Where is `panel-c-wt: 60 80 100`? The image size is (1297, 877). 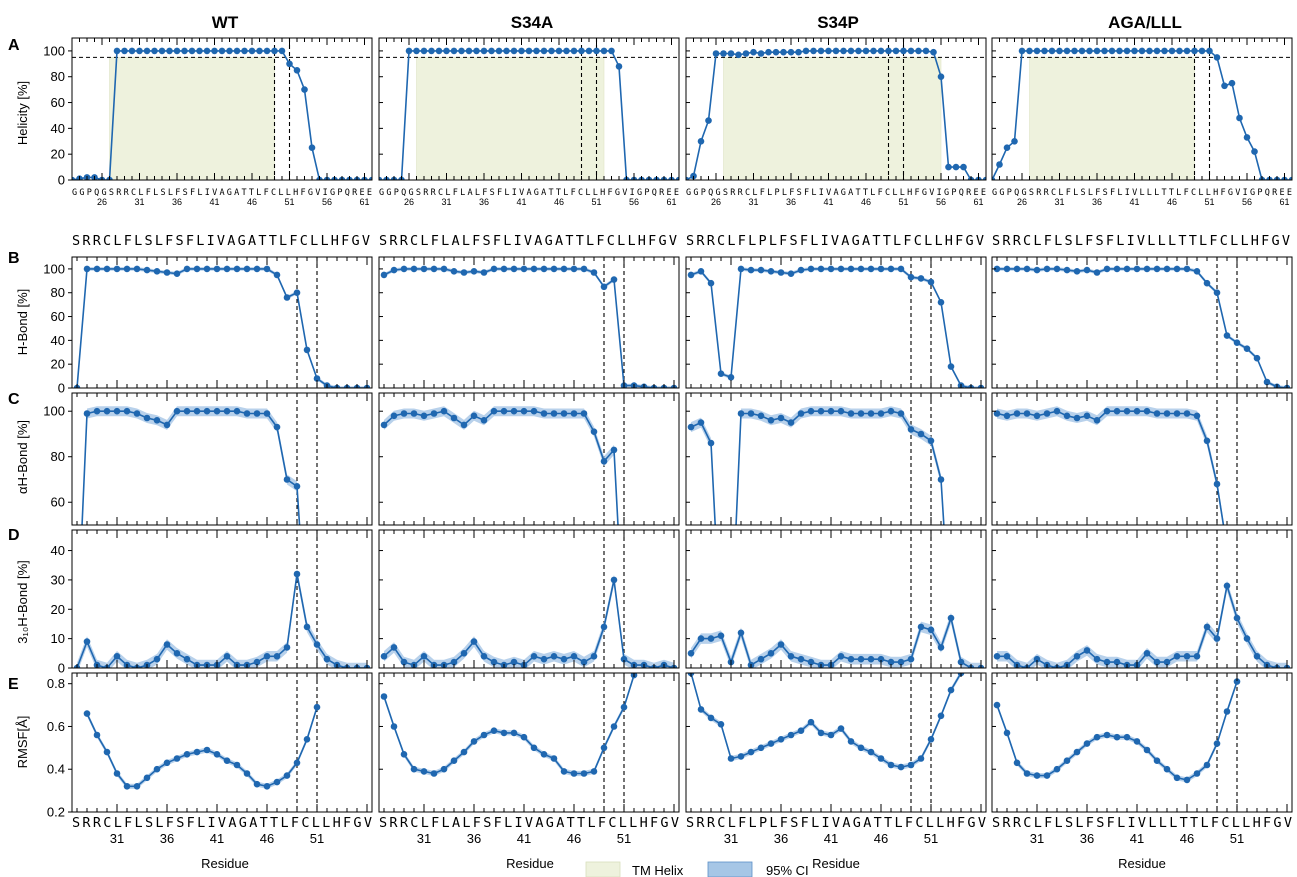
panel-c-wt: 60 80 100 is located at coordinates (208, 517).